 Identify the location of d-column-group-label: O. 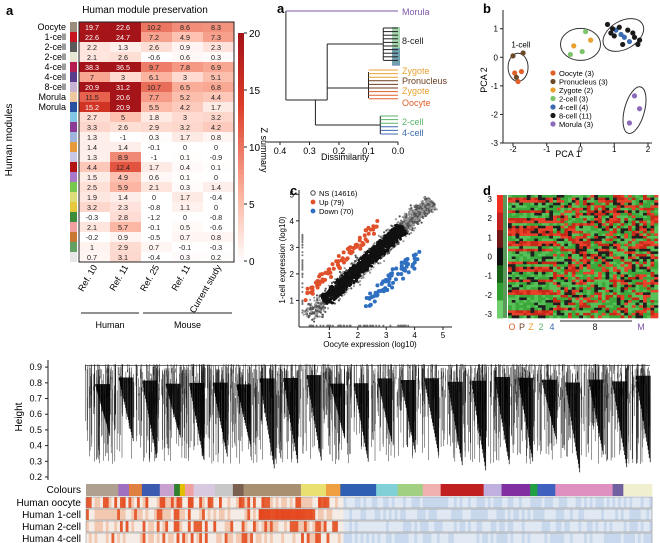
(511, 327).